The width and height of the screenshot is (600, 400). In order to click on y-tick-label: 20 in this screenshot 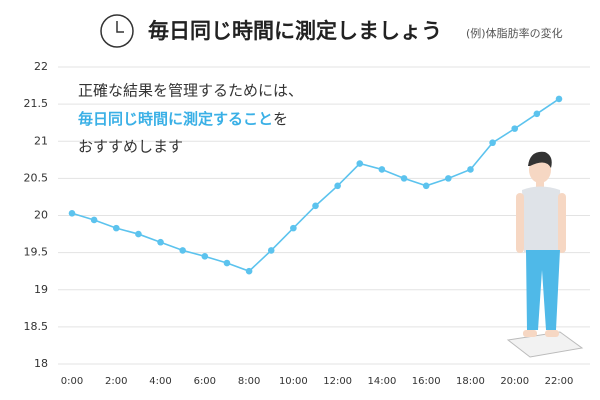, I will do `click(41, 215)`.